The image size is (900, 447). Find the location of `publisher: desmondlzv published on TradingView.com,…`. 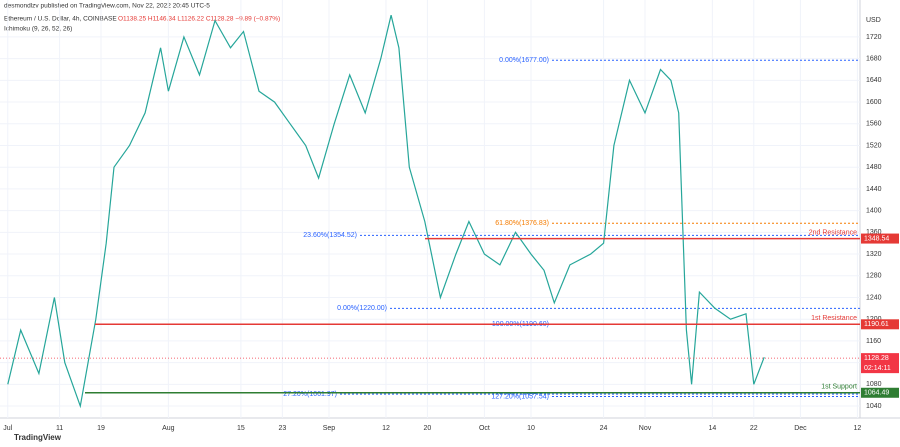

publisher: desmondlzv published on TradingView.com,… is located at coordinates (107, 6).